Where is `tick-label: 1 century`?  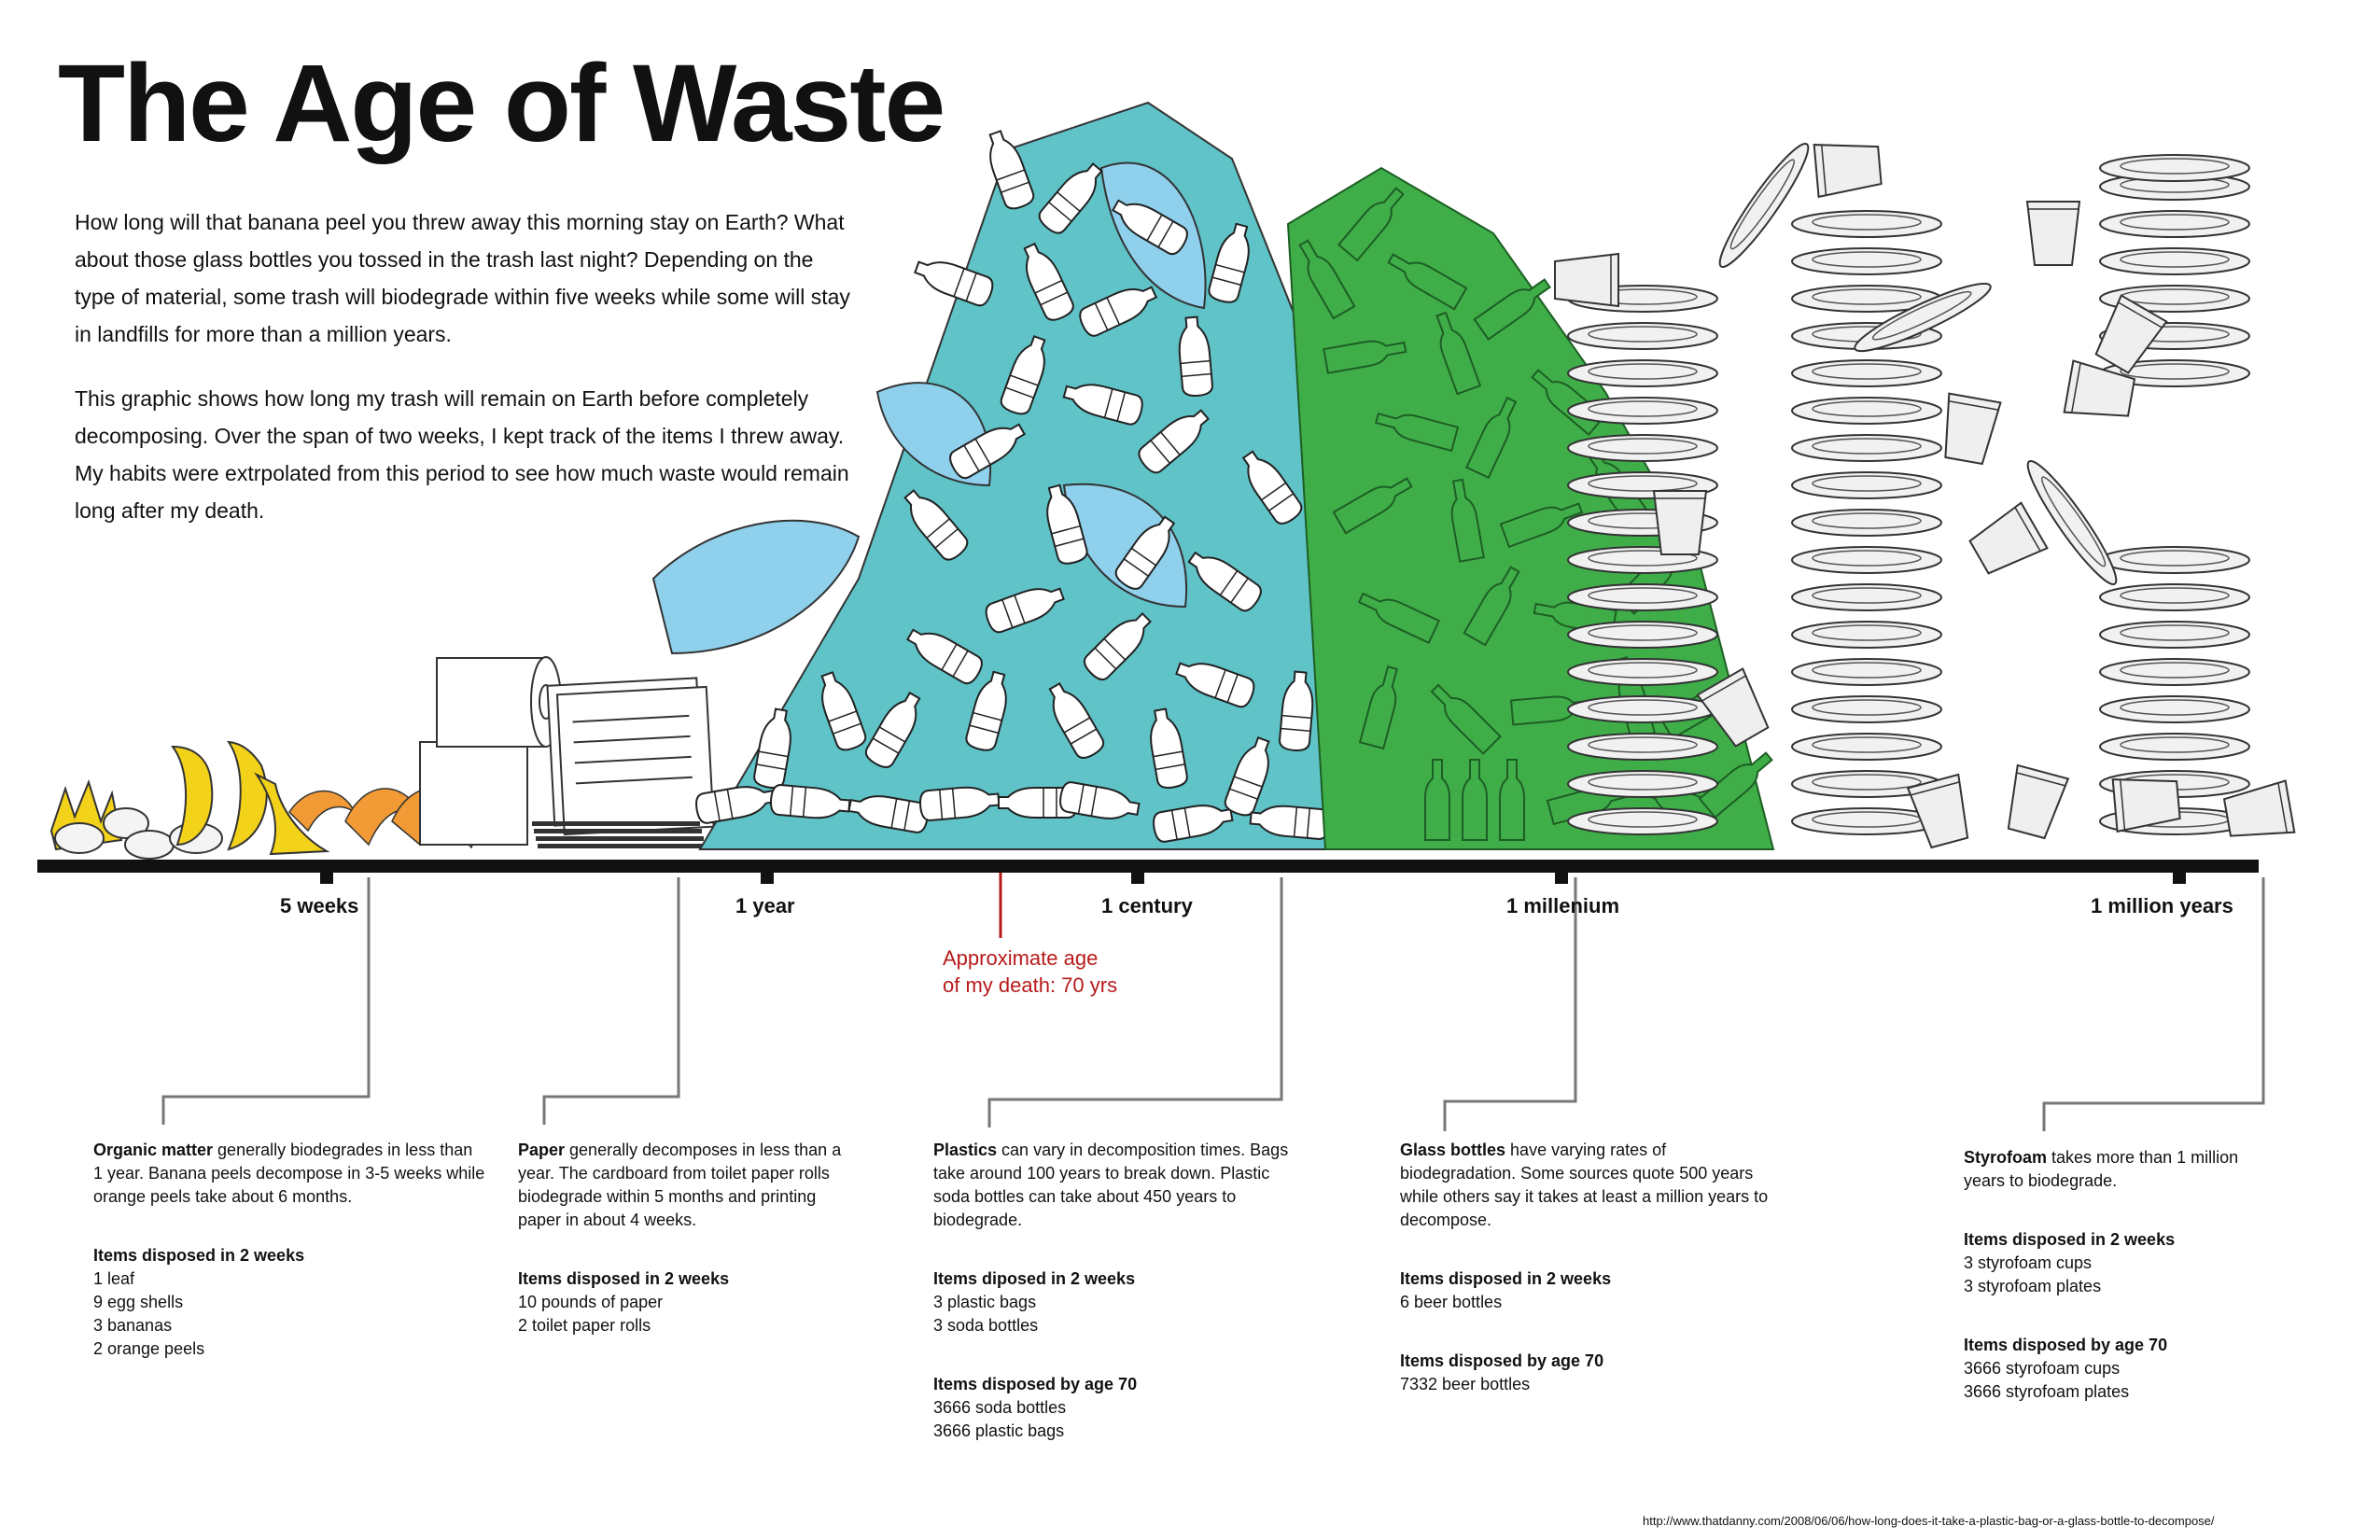 tick-label: 1 century is located at coordinates (1147, 905).